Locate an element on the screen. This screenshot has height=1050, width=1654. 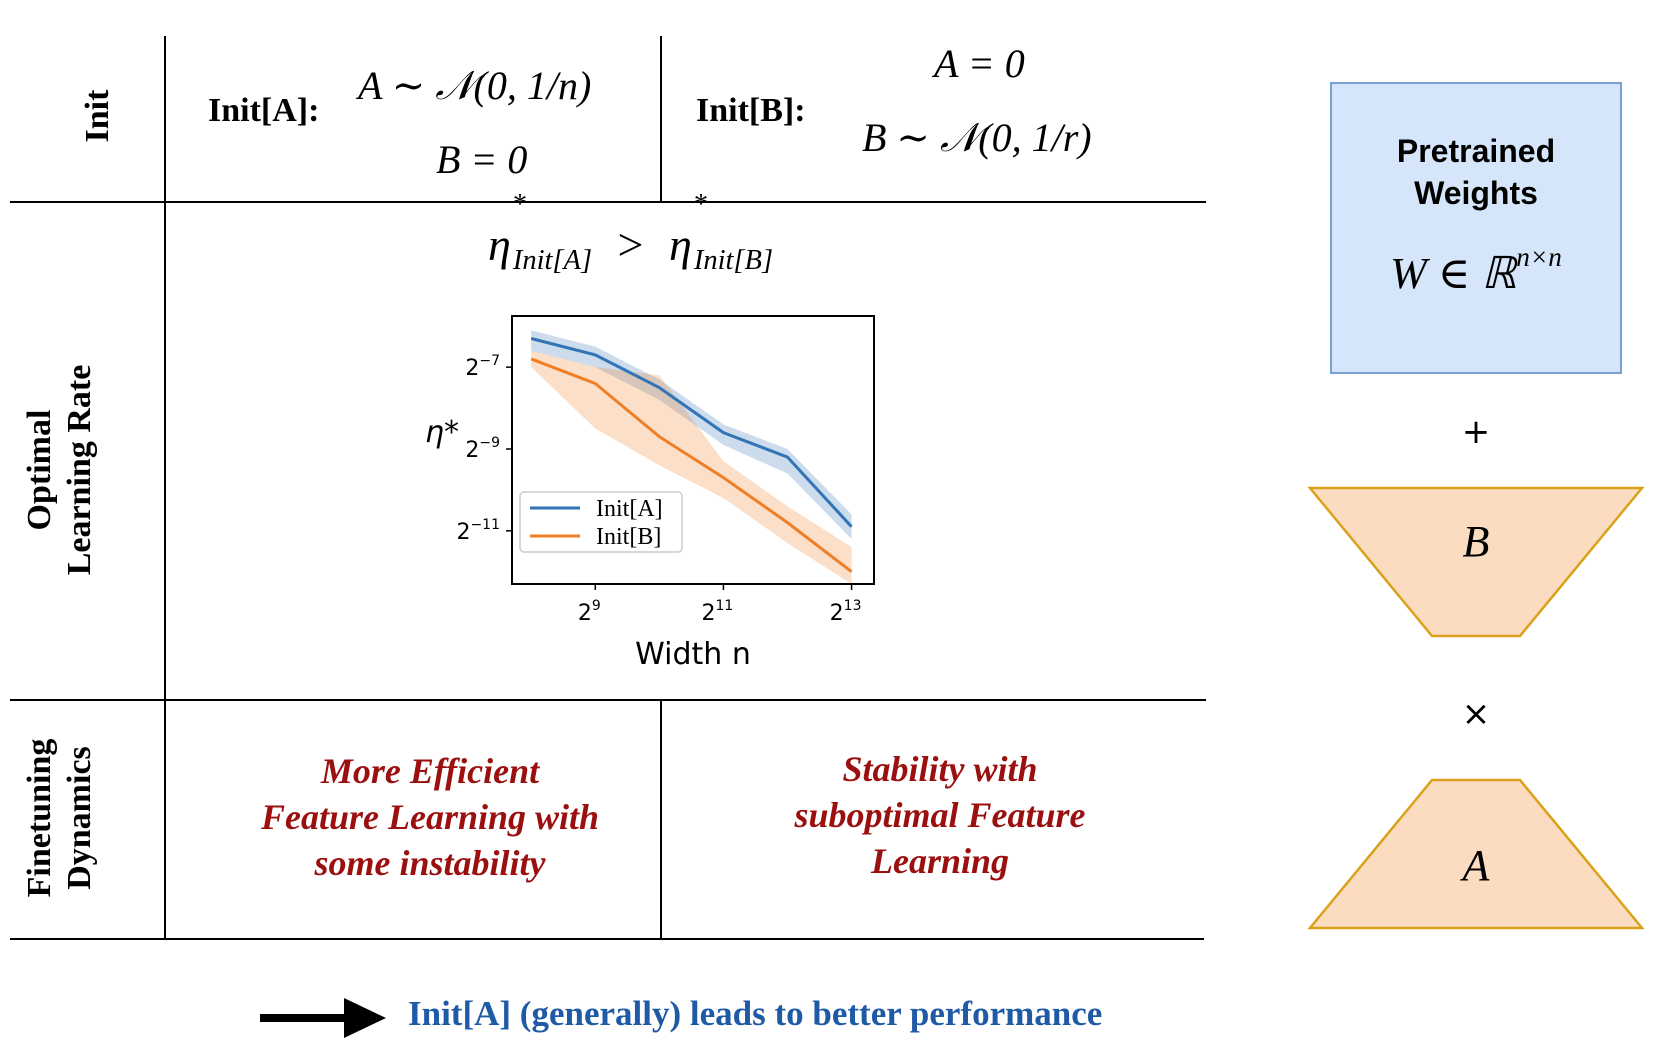
arrow-right-icon is located at coordinates (323, 1018).